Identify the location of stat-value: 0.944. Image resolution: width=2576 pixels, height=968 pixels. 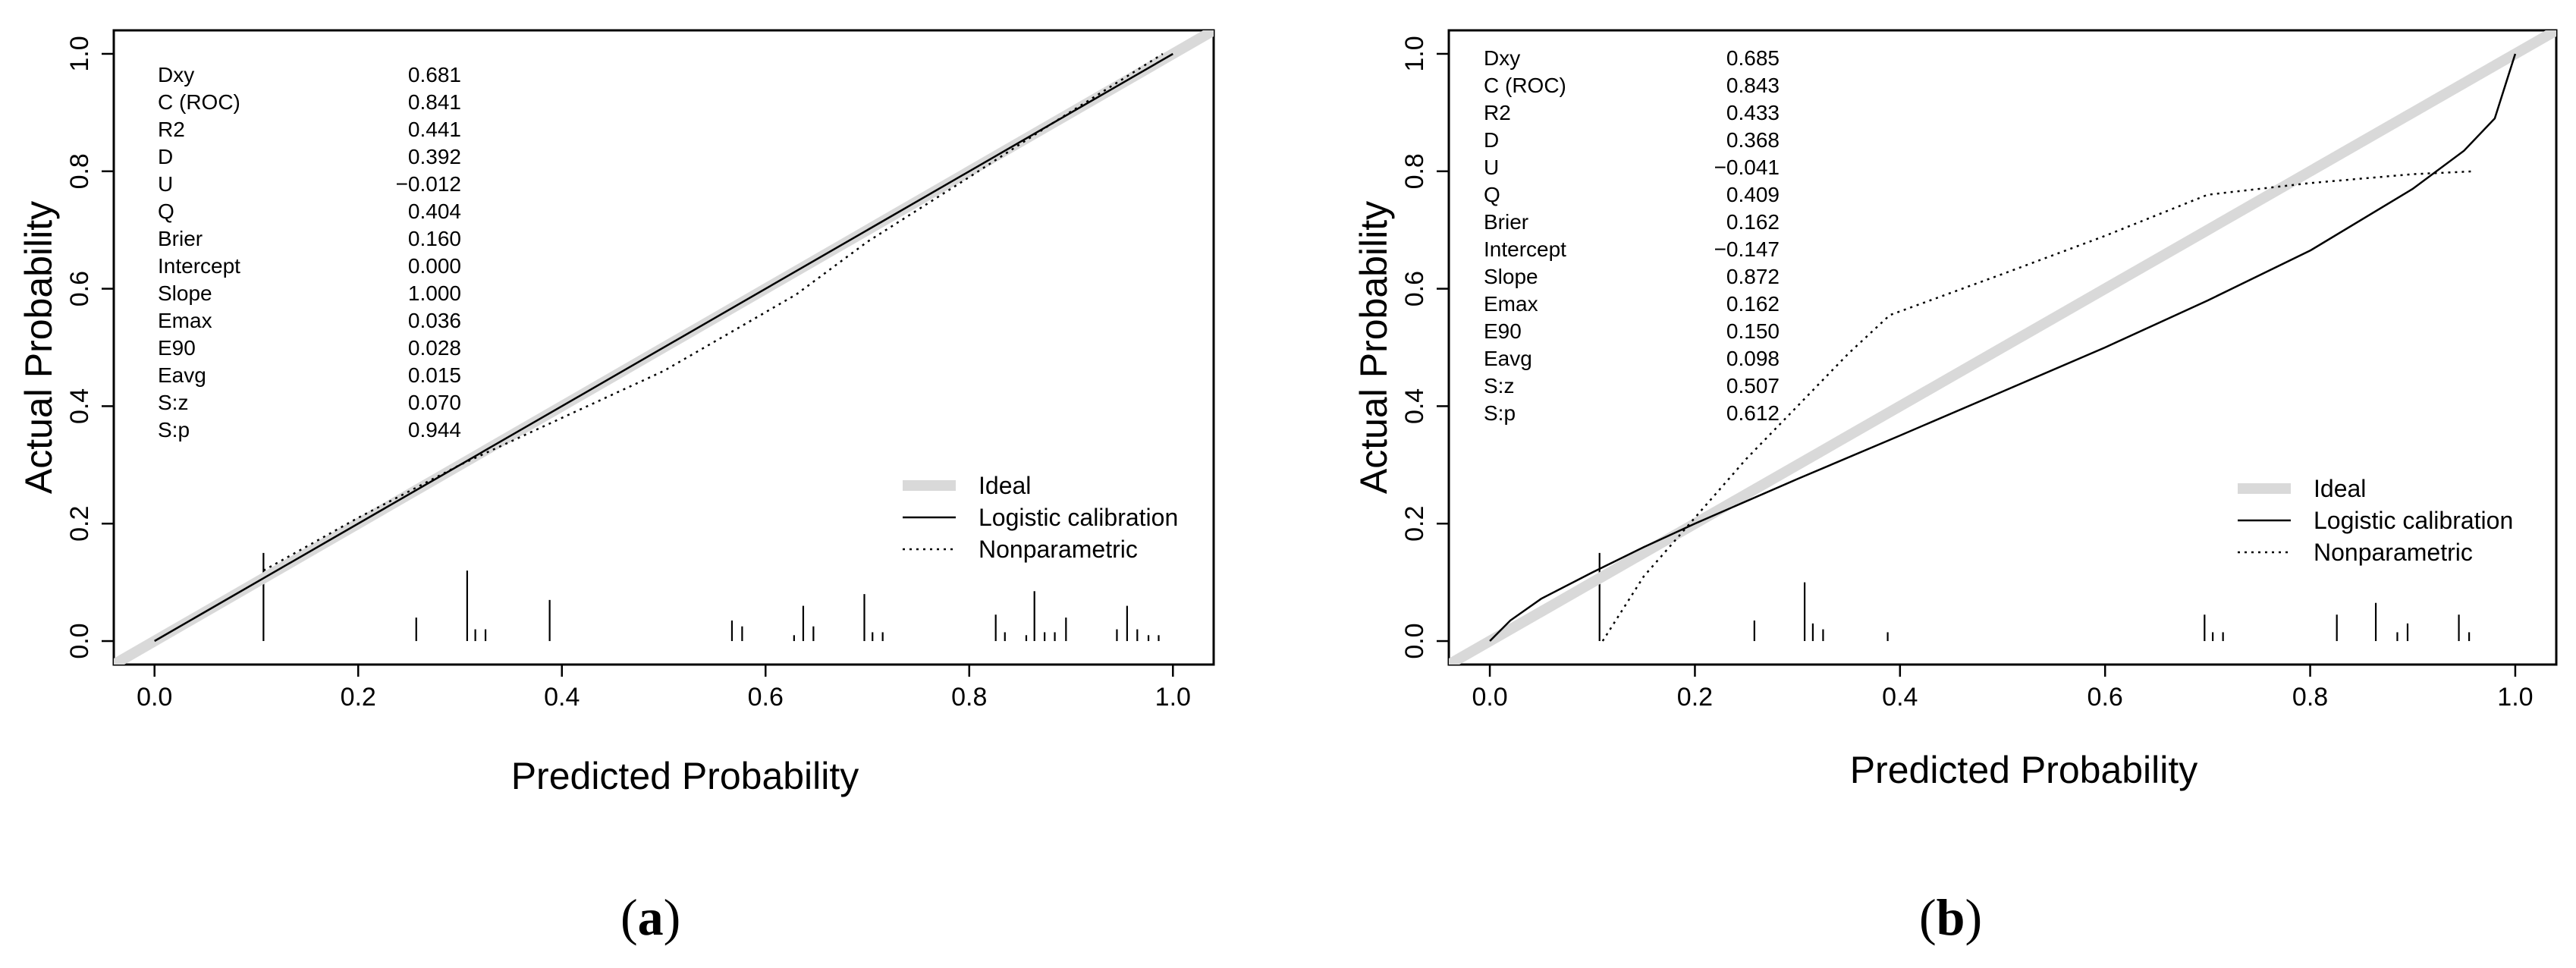
(434, 430).